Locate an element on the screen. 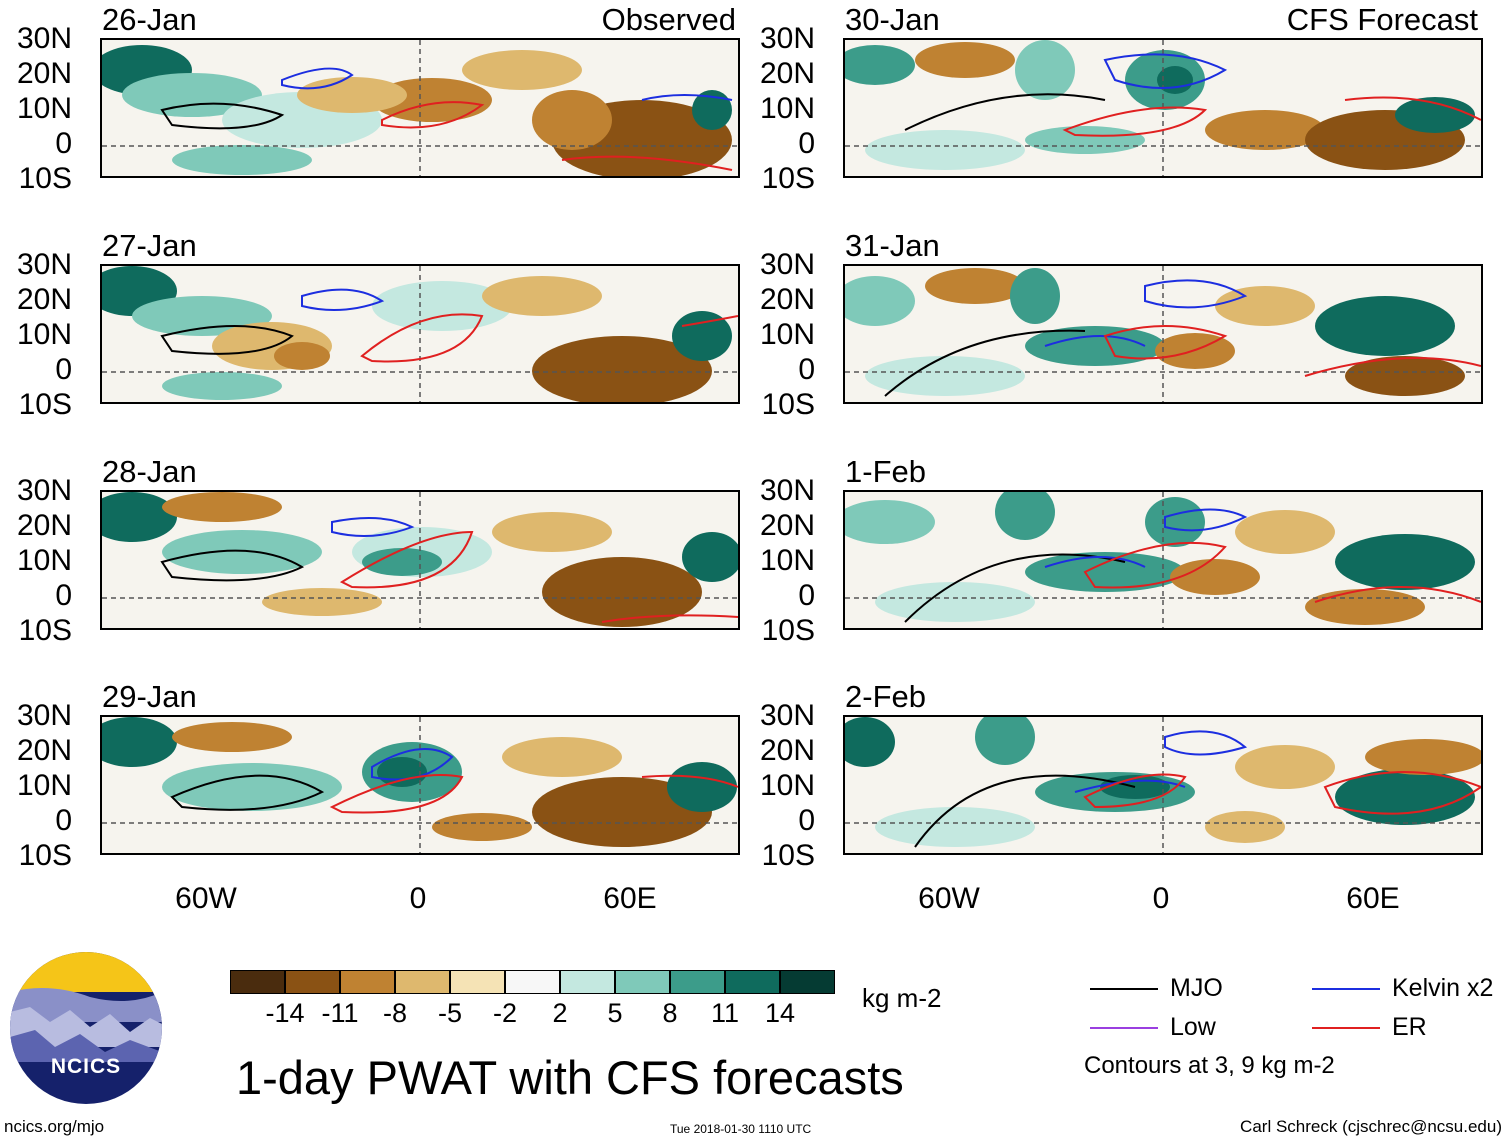 Image resolution: width=1510 pixels, height=1142 pixels. legend-line-low is located at coordinates (1124, 1028).